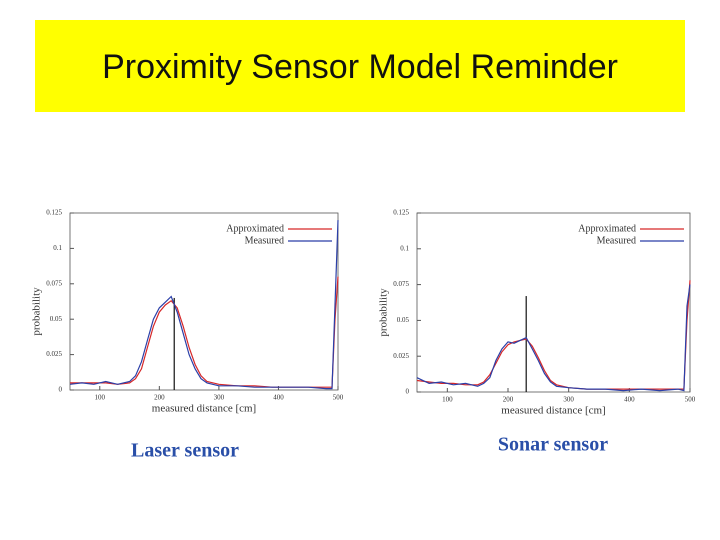 Image resolution: width=720 pixels, height=540 pixels. I want to click on chart-caption: Laser sensor, so click(185, 451).